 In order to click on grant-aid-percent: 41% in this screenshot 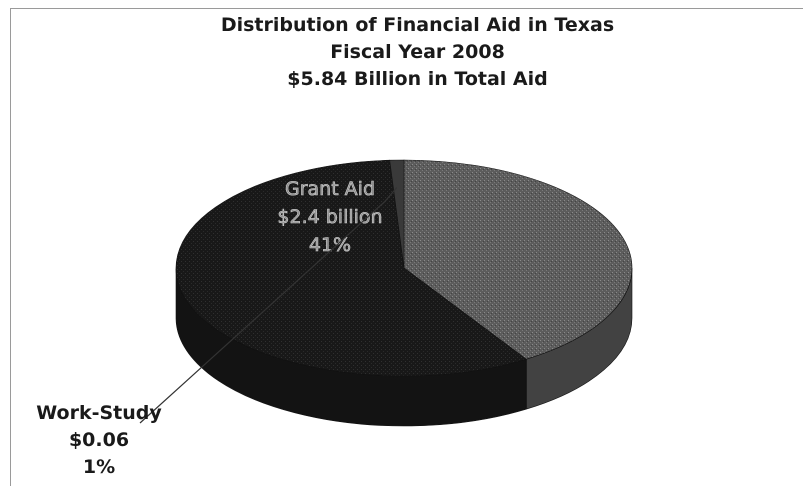, I will do `click(330, 245)`.